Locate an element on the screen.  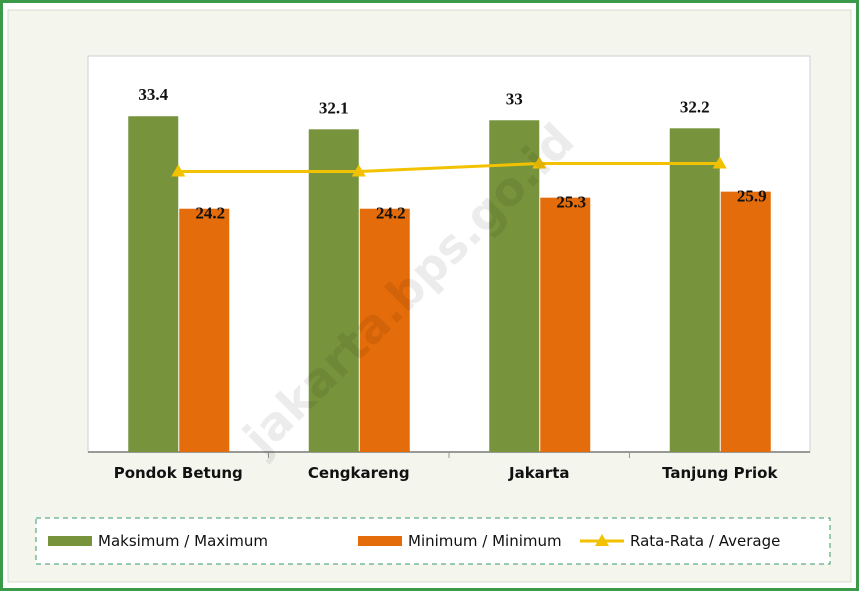
value-label: 32.1 is located at coordinates (334, 107).